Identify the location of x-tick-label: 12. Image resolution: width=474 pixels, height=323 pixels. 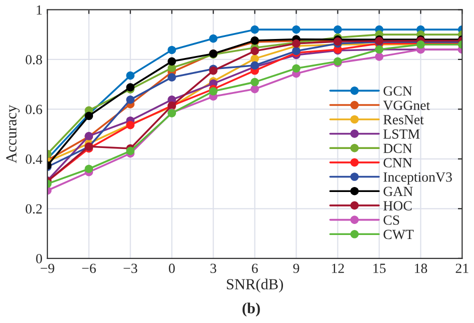
(338, 268).